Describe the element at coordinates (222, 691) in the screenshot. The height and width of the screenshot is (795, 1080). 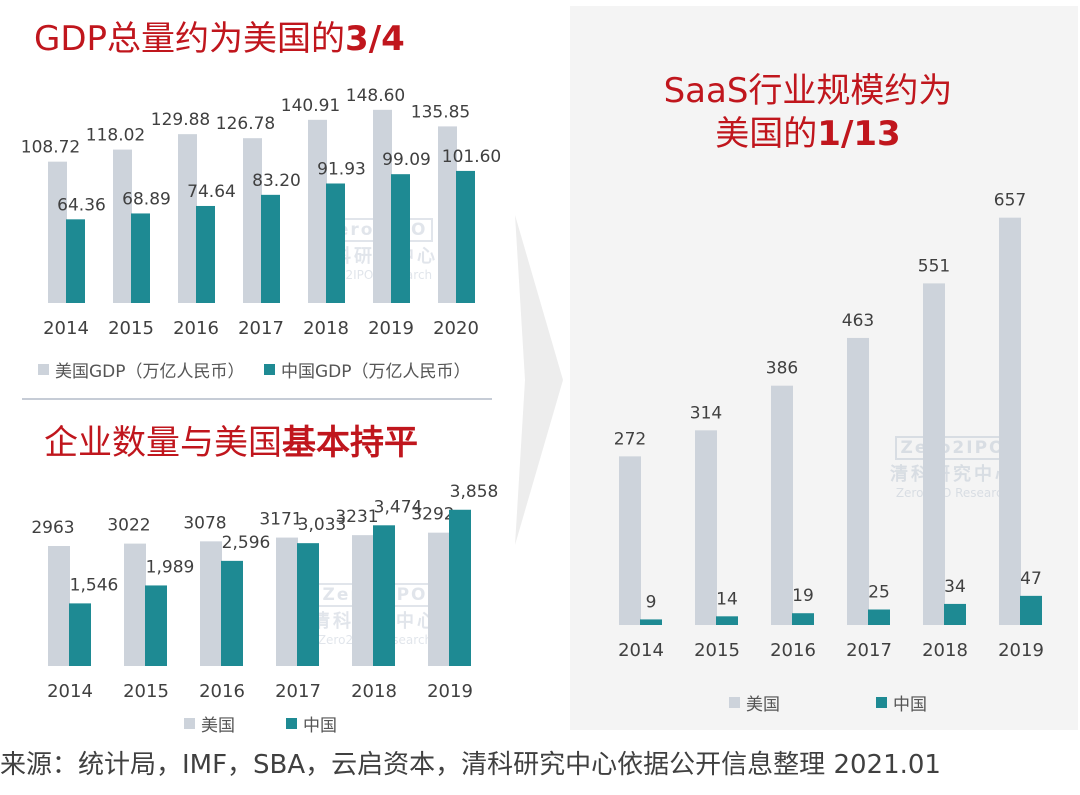
I see `firms-x-tick-label: 2016` at that location.